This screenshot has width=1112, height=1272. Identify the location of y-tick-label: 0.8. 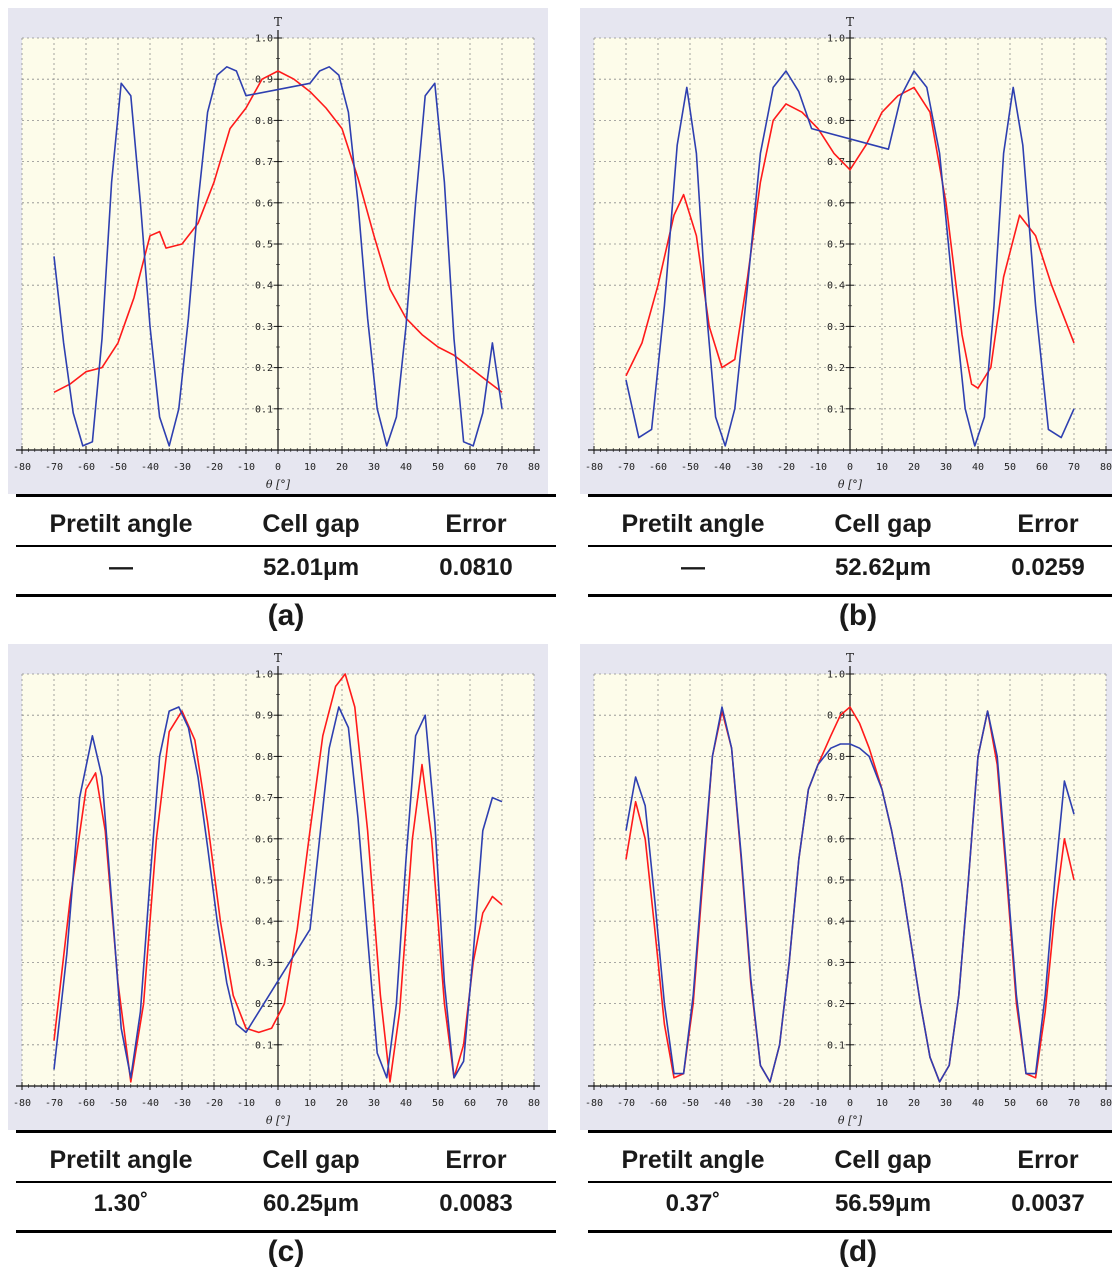
(836, 121).